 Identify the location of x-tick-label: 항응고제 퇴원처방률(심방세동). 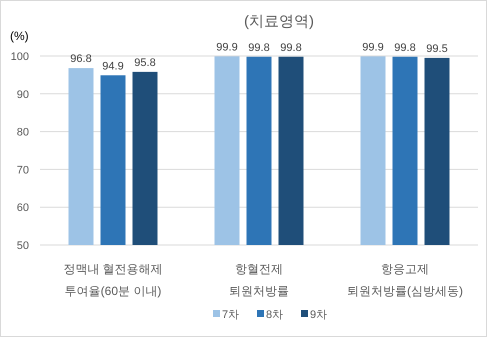
(405, 280).